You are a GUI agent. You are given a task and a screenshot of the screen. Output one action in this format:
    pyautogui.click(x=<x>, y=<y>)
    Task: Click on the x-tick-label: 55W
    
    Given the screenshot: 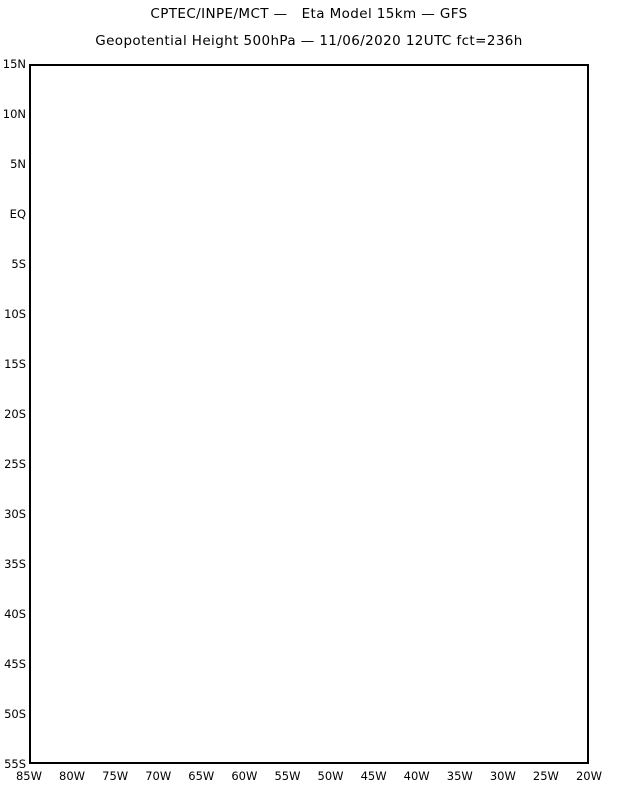 What is the action you would take?
    pyautogui.click(x=287, y=776)
    